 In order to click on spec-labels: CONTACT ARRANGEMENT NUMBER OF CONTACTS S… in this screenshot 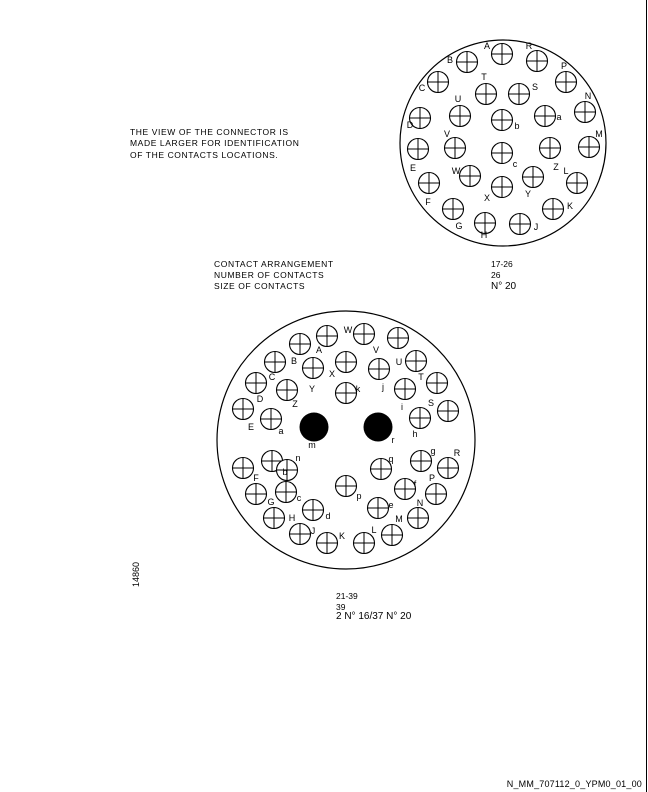, I will do `click(274, 275)`.